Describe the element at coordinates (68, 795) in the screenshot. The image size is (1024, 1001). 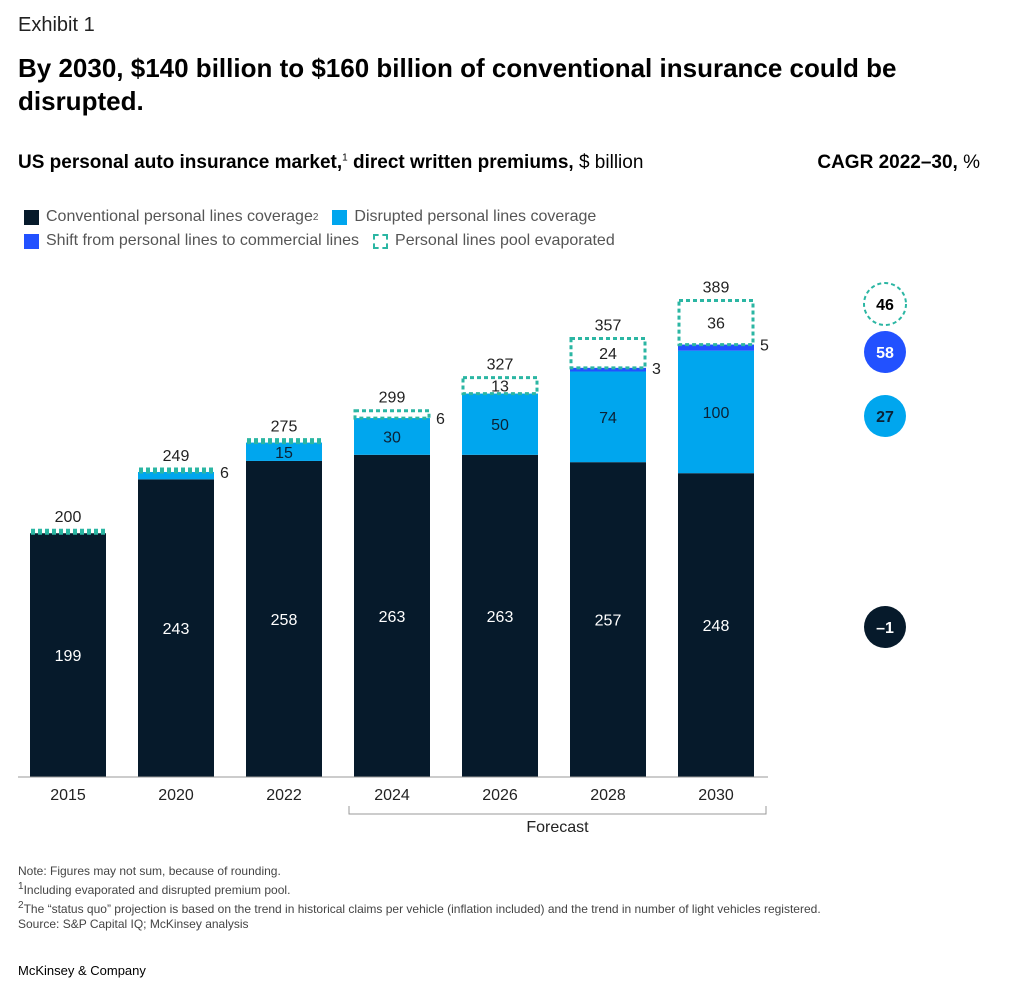
I see `x-tick-2015: 2015` at that location.